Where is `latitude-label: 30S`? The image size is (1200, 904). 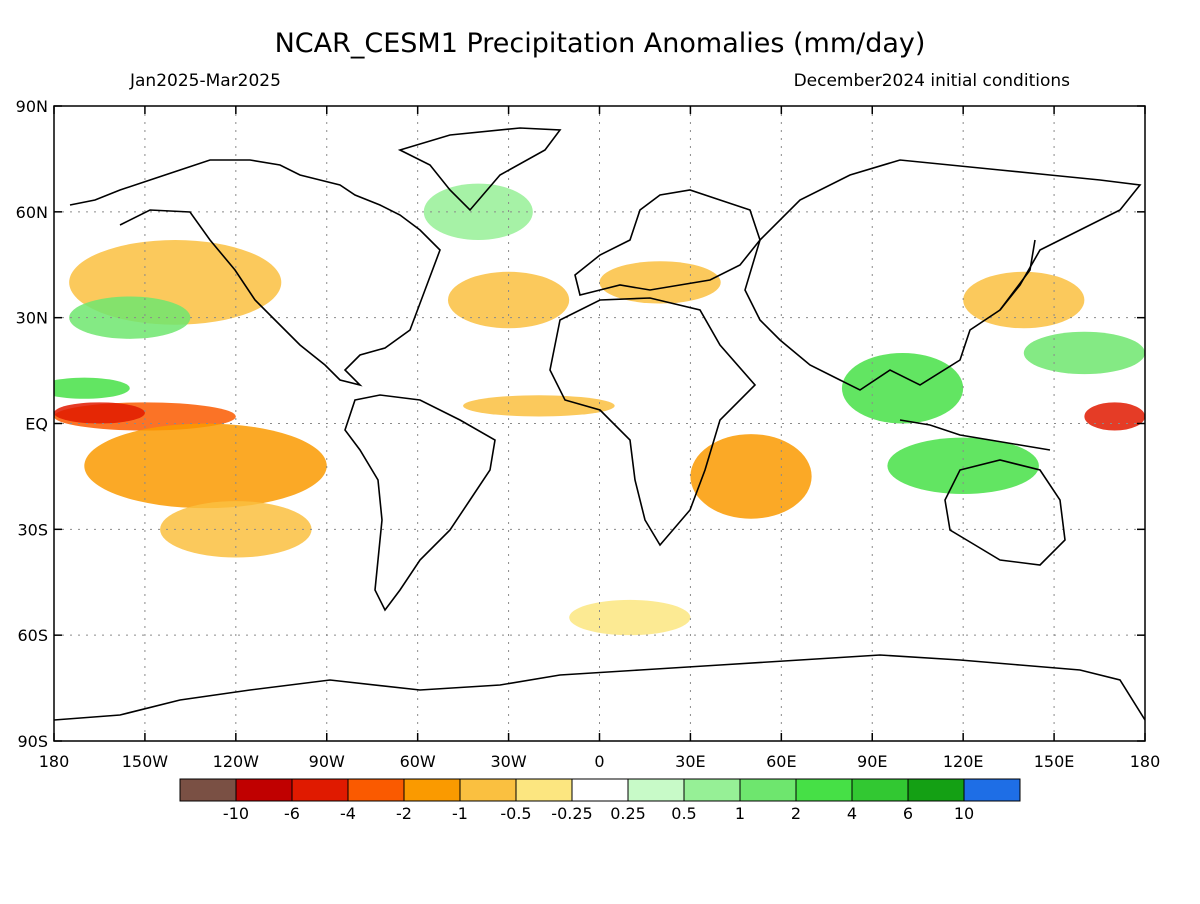
latitude-label: 30S is located at coordinates (32, 529).